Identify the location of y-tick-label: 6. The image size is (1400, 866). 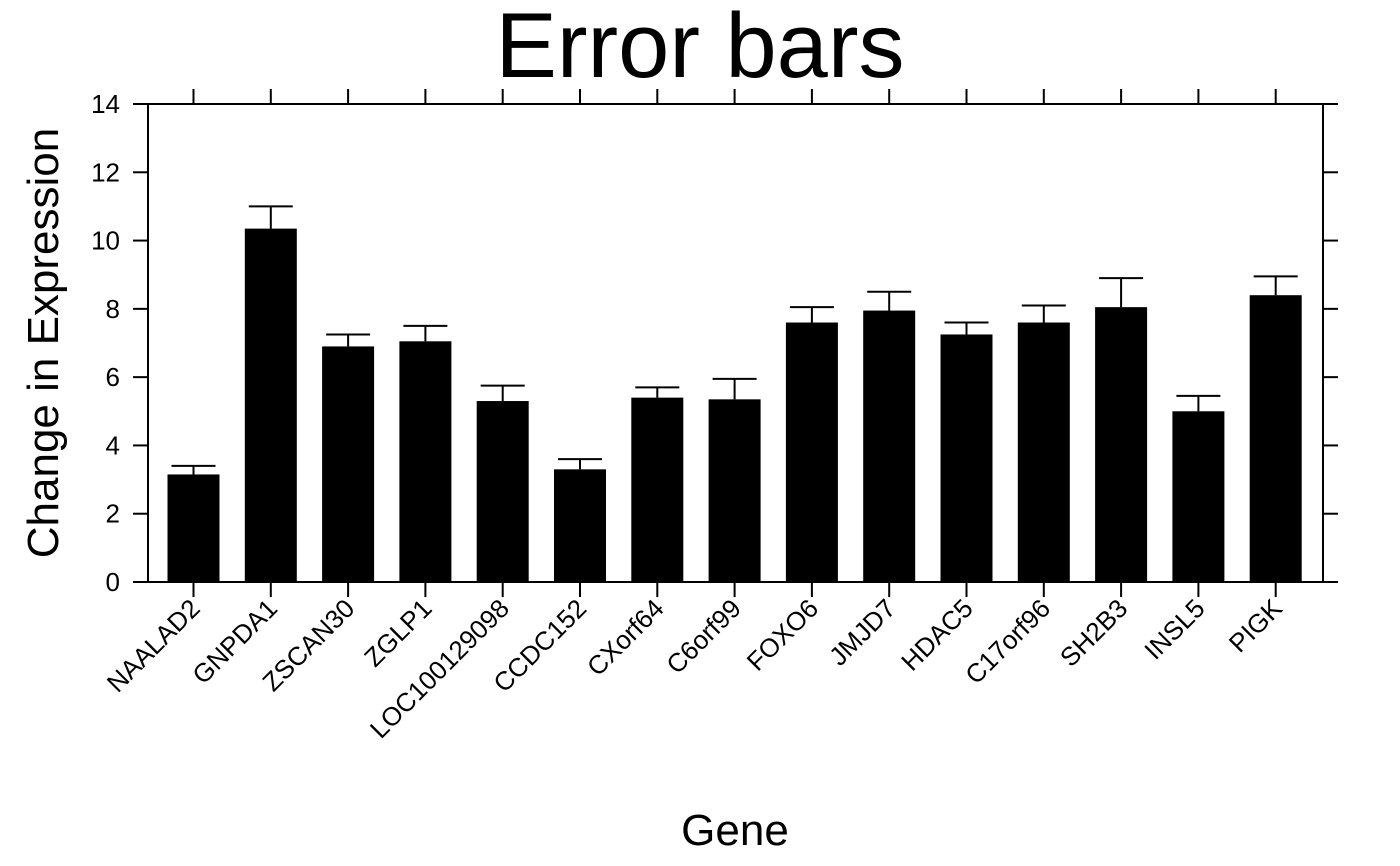
(113, 377).